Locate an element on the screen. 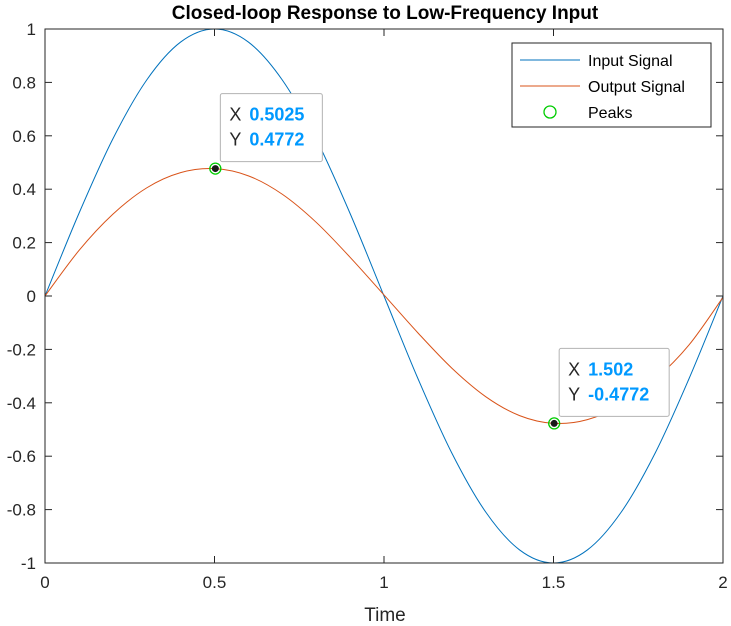  legend-label-output: Output Signal is located at coordinates (636, 87).